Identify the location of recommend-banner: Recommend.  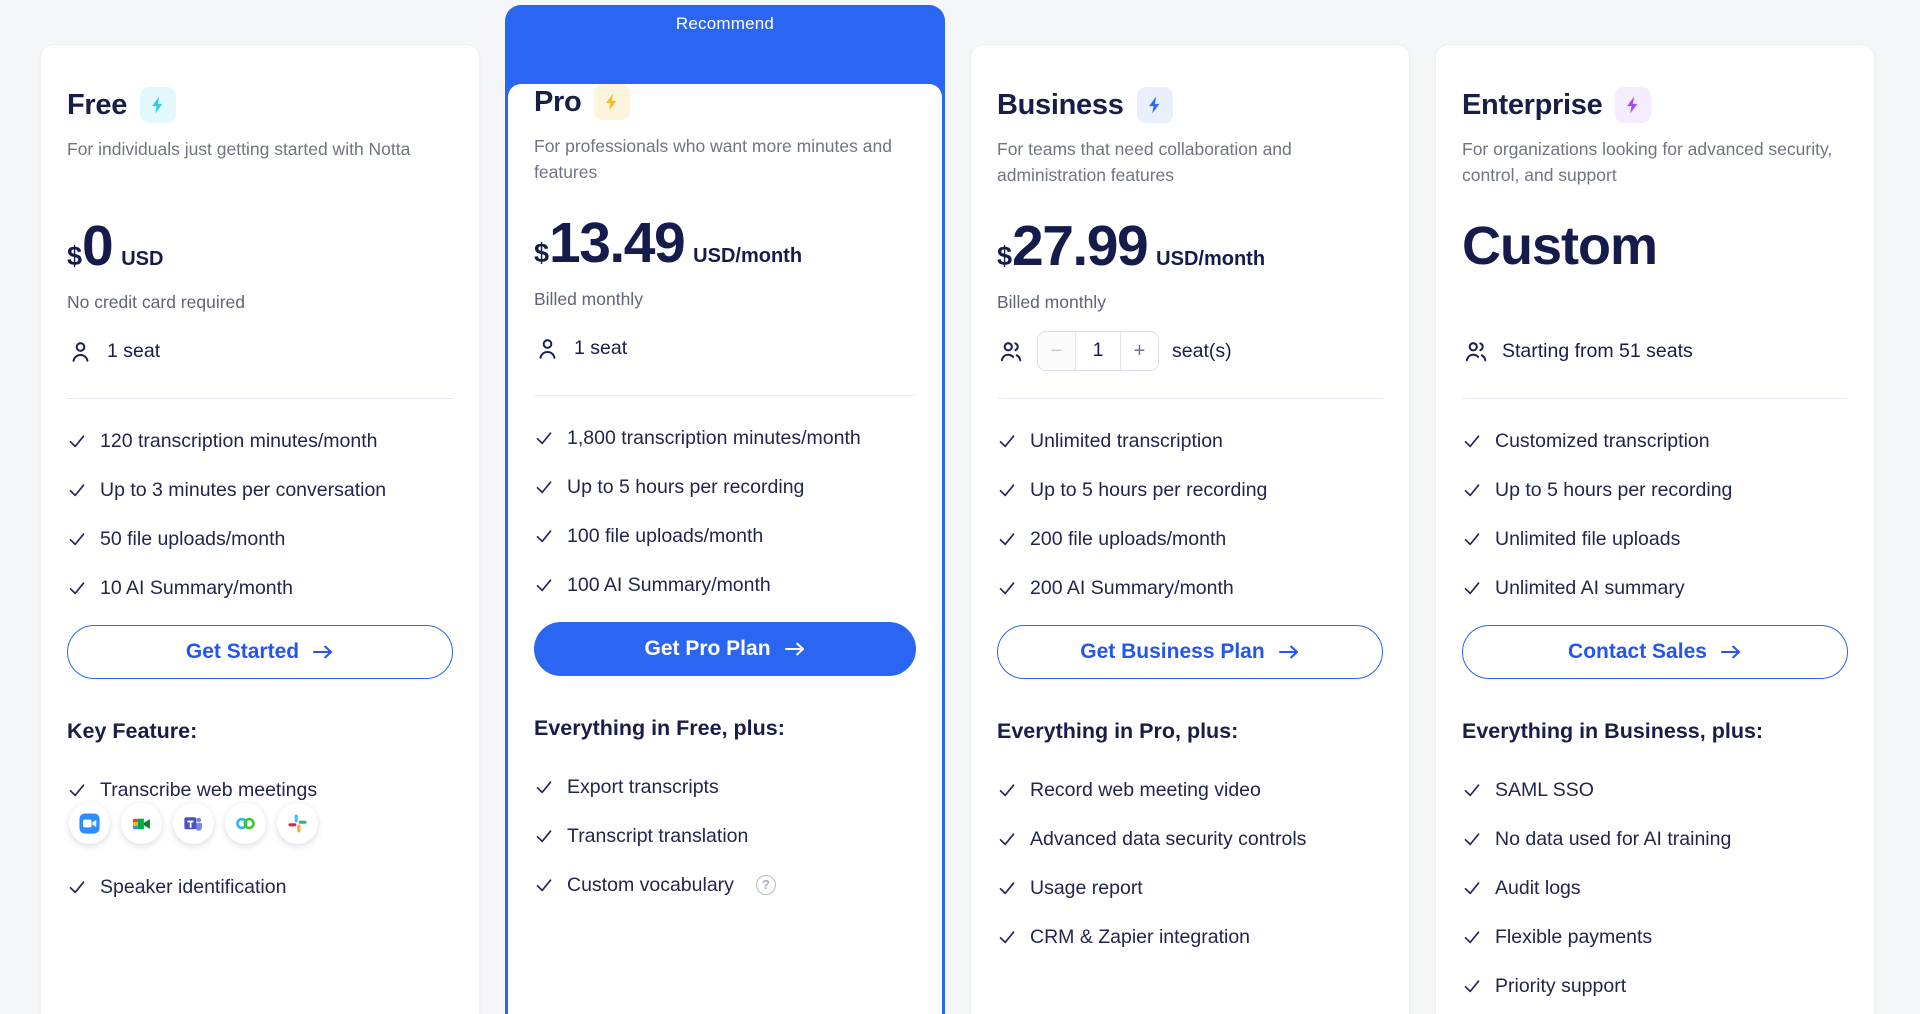
(725, 23).